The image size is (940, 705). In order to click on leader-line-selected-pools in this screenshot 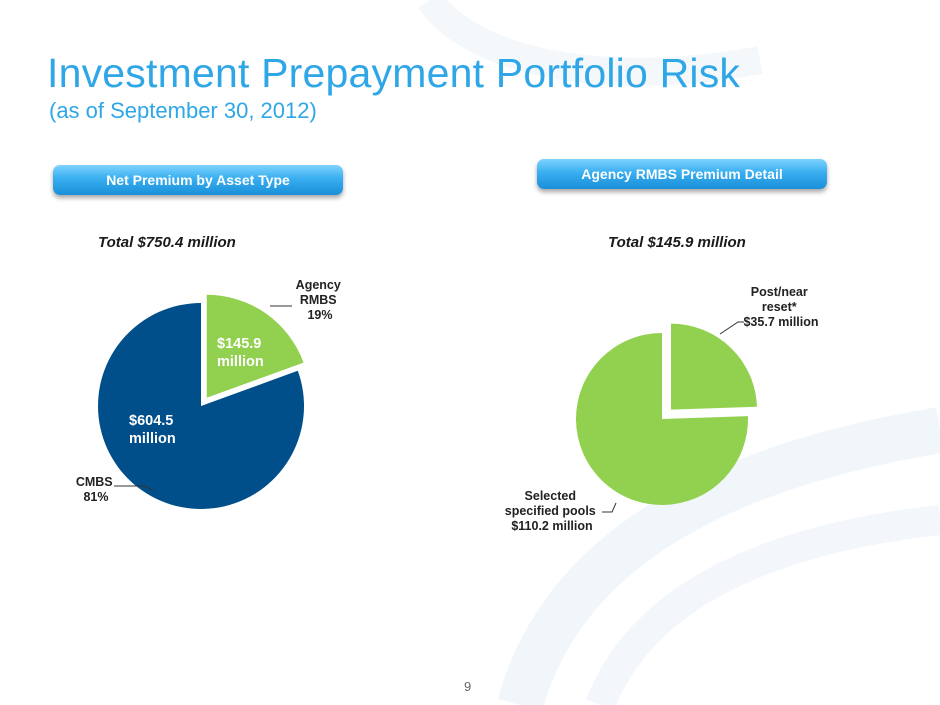, I will do `click(609, 507)`.